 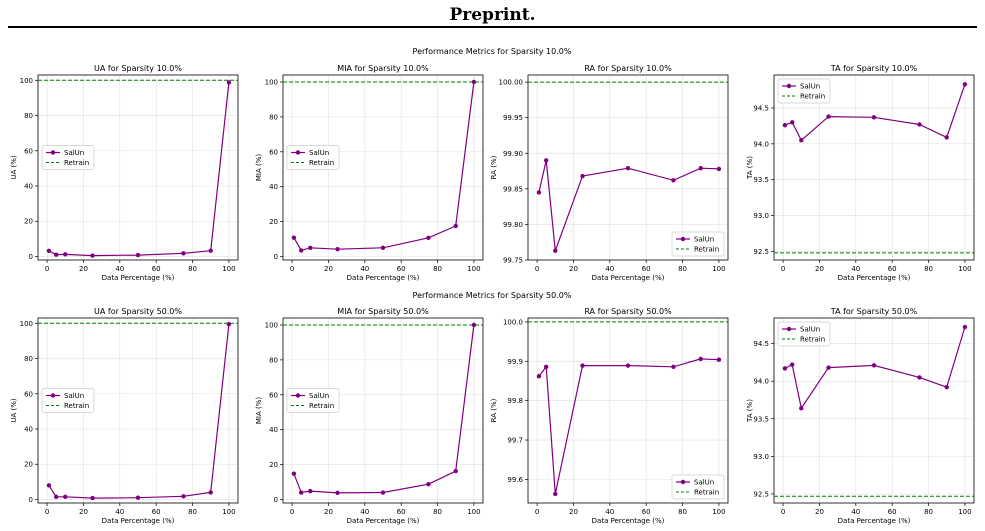 I want to click on page-header: Preprint., so click(x=492, y=15).